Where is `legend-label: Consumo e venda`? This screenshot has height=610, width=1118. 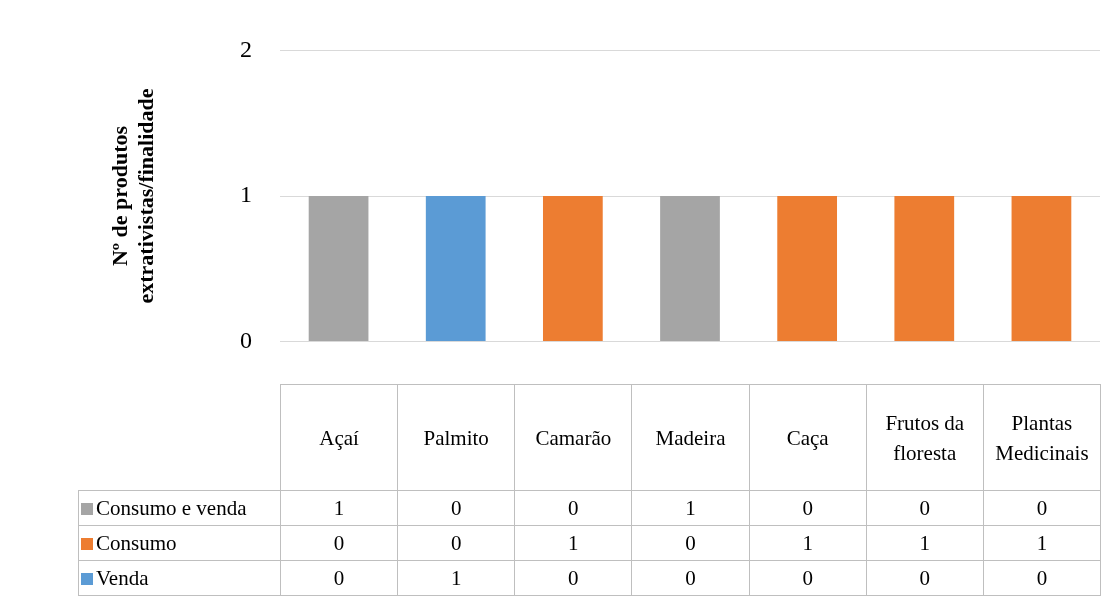
legend-label: Consumo e venda is located at coordinates (179, 508).